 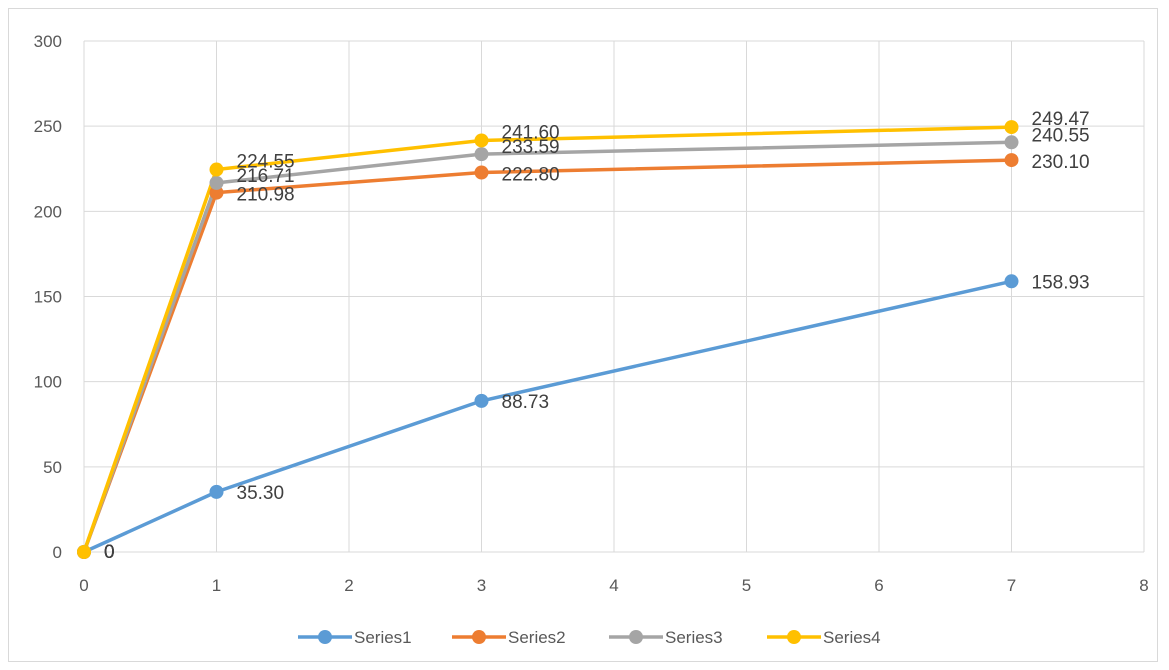 What do you see at coordinates (266, 162) in the screenshot?
I see `data-label-series4: 224.55` at bounding box center [266, 162].